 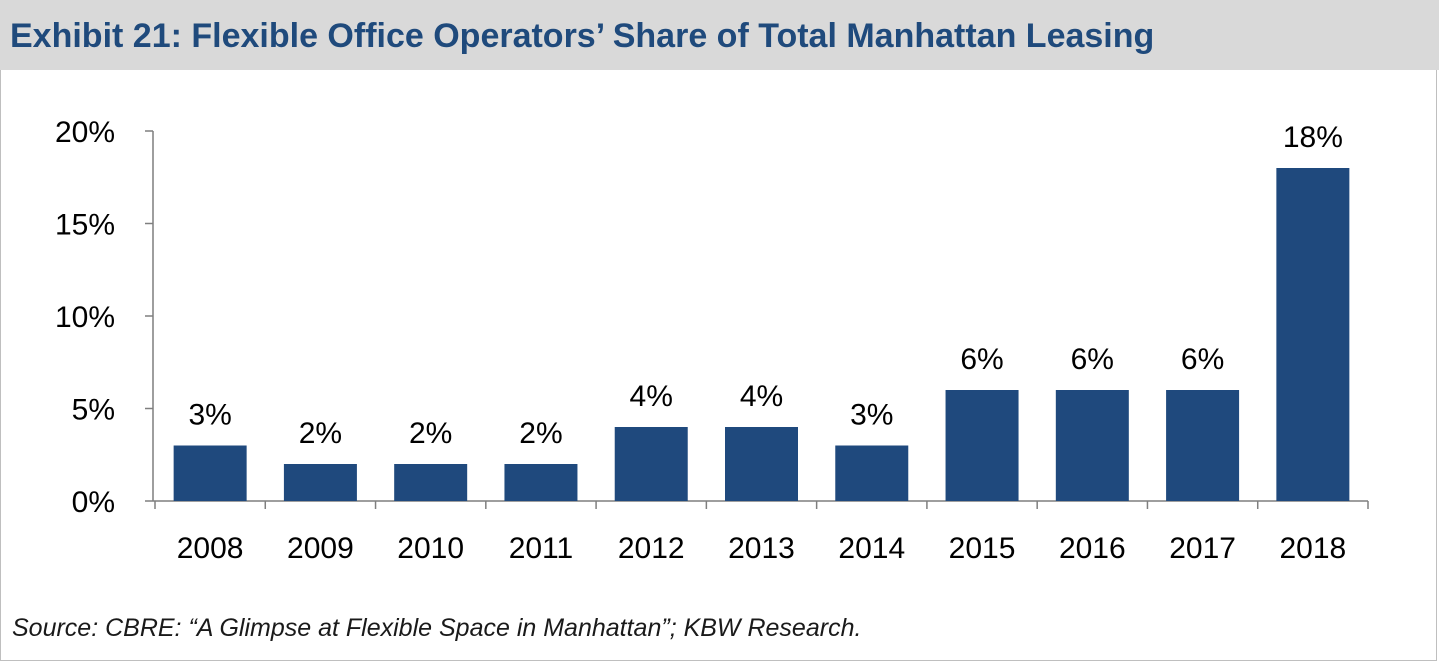 What do you see at coordinates (651, 548) in the screenshot?
I see `x-tick-label: 2012` at bounding box center [651, 548].